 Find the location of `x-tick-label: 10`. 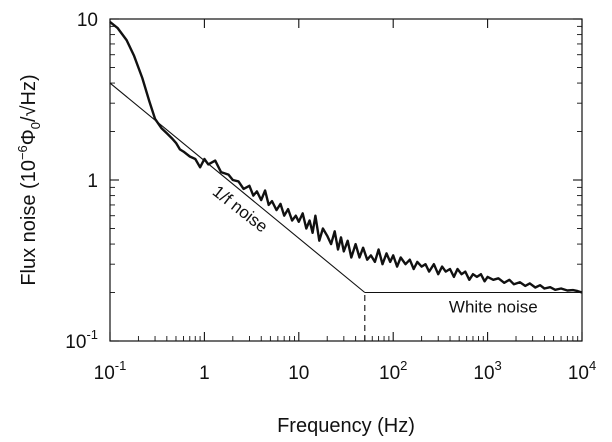

x-tick-label: 10 is located at coordinates (298, 373).